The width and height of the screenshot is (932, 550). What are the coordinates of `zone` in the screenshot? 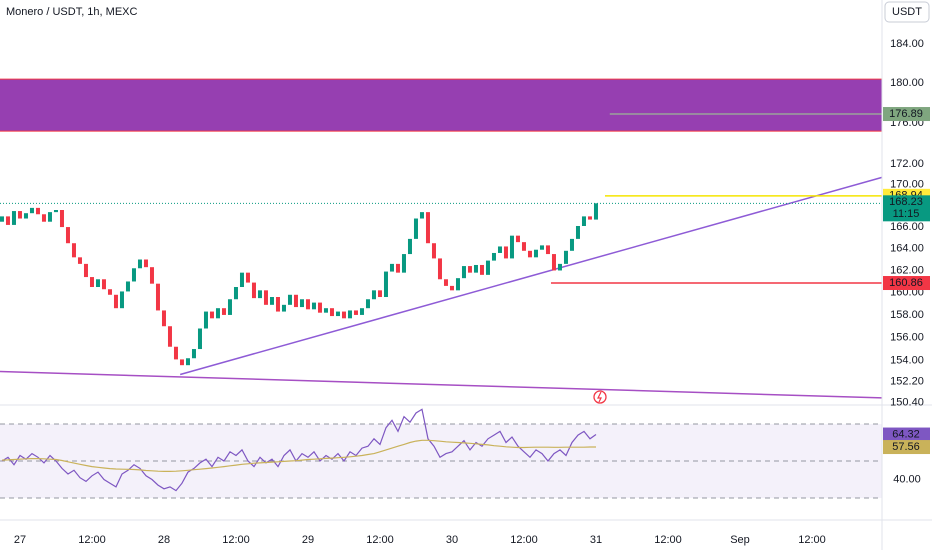 It's located at (441, 105).